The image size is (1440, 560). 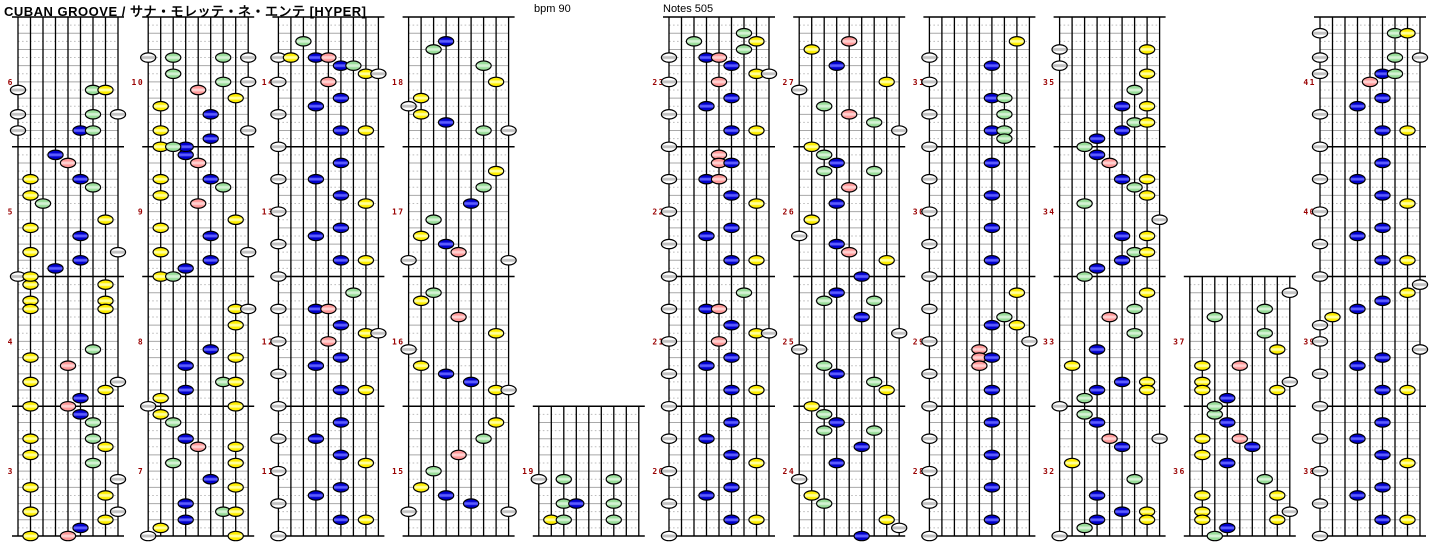 I want to click on measure-number: 18, so click(x=398, y=82).